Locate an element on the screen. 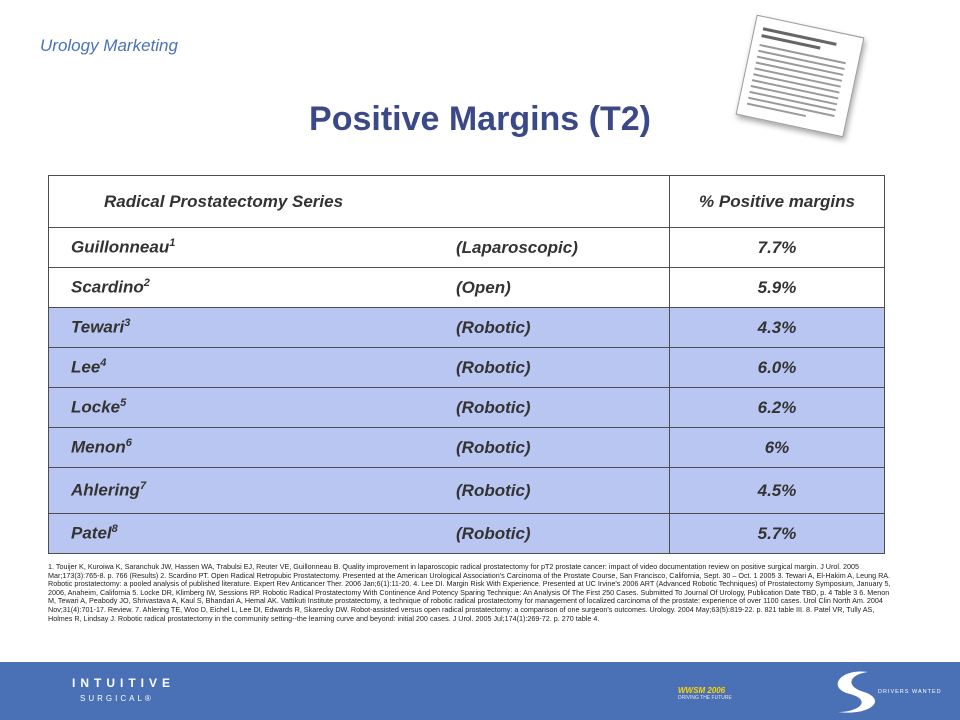  intuitive-logo: INTUITIVE is located at coordinates (124, 683).